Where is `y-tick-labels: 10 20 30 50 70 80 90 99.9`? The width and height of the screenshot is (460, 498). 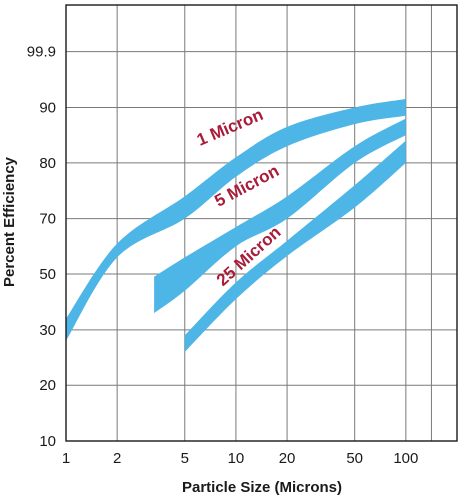
y-tick-labels: 10 20 30 50 70 80 90 99.9 is located at coordinates (41, 247).